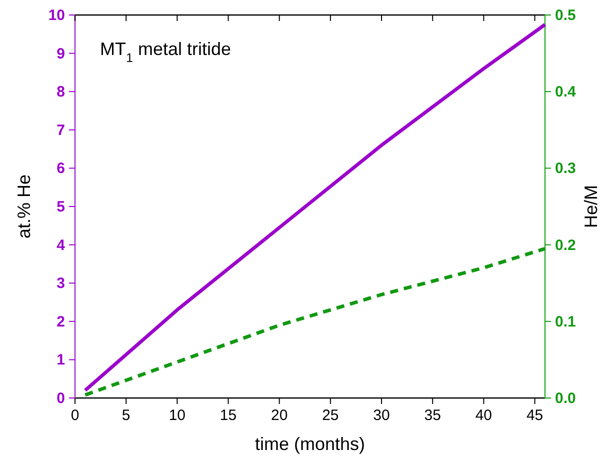 This screenshot has height=463, width=610. Describe the element at coordinates (24, 206) in the screenshot. I see `y-axis-title: at.% He` at that location.